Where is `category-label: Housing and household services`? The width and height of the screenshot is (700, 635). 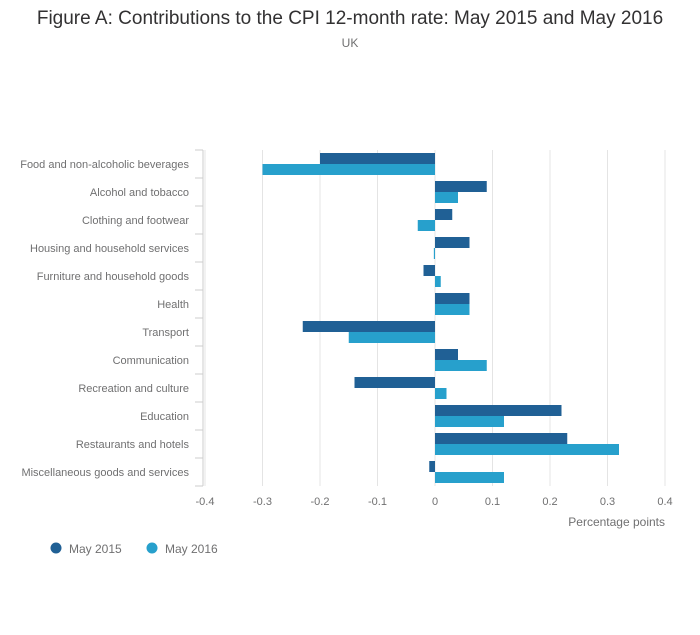
category-label: Housing and household services is located at coordinates (109, 249).